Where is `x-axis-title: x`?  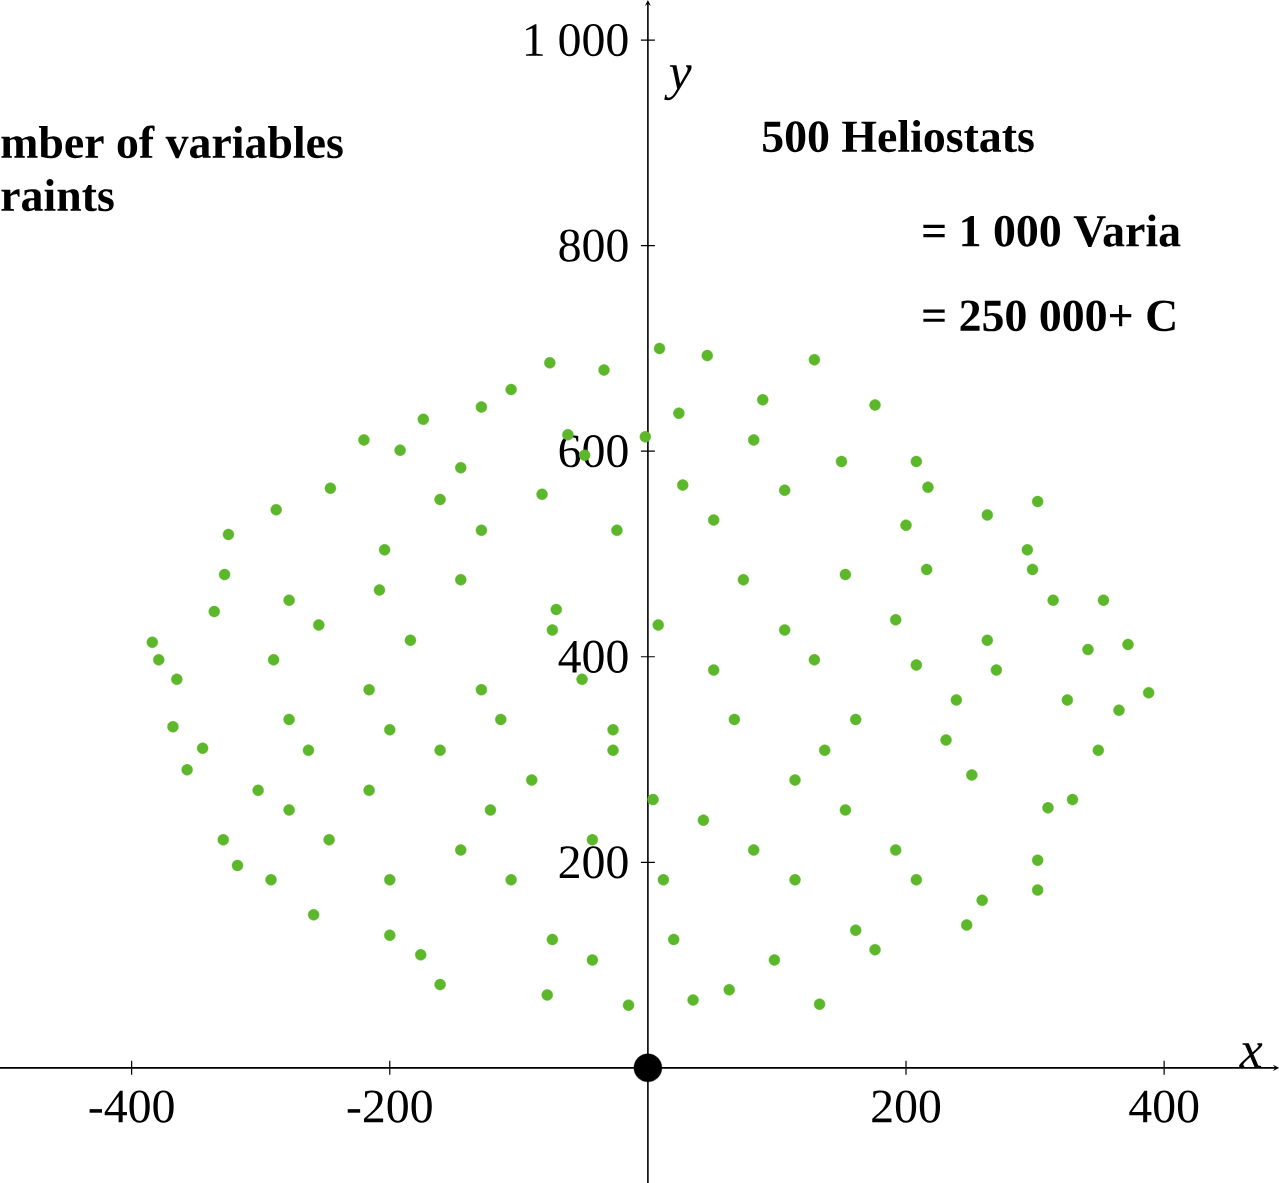
x-axis-title: x is located at coordinates (1251, 1055).